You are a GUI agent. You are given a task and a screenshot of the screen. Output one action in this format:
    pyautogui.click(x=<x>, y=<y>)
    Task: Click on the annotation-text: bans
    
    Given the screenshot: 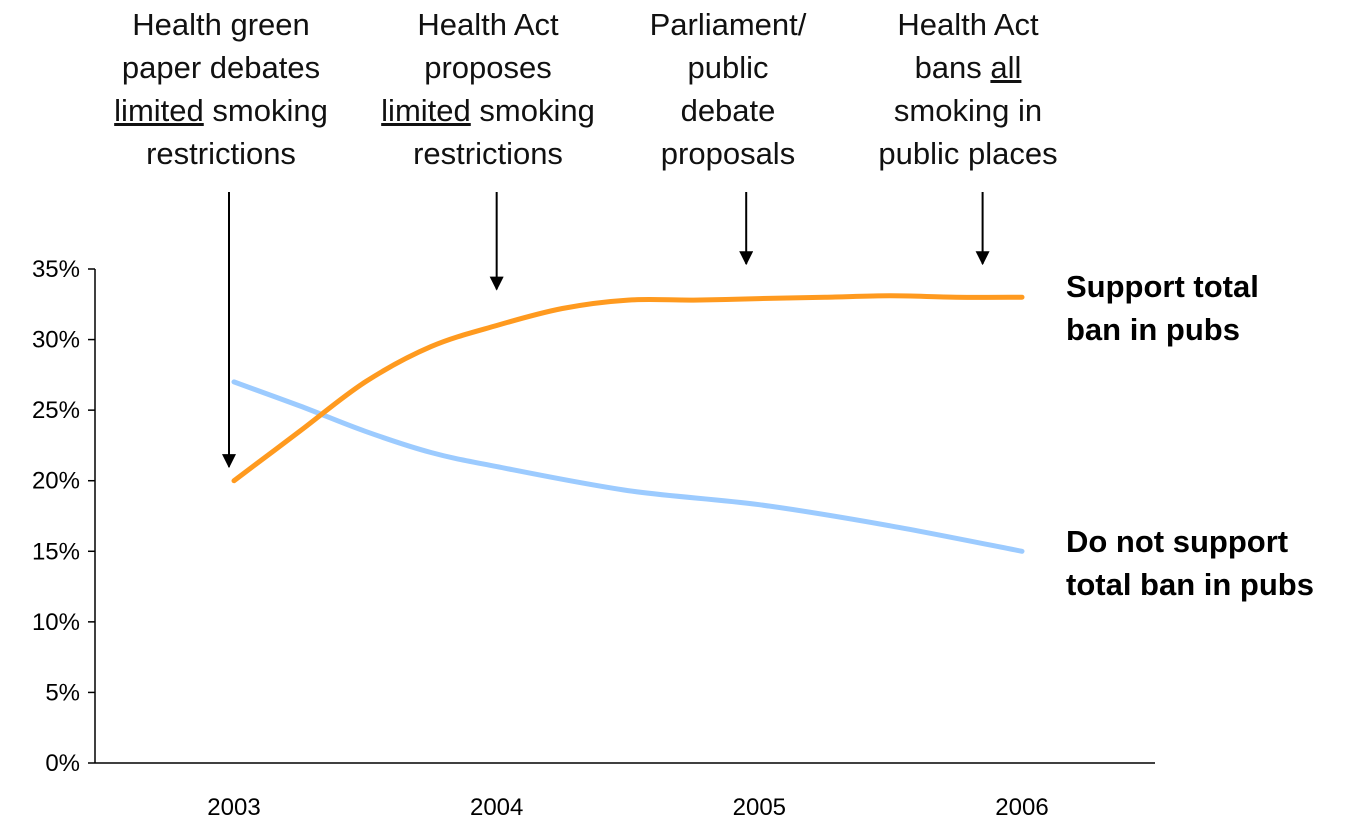 What is the action you would take?
    pyautogui.click(x=952, y=67)
    